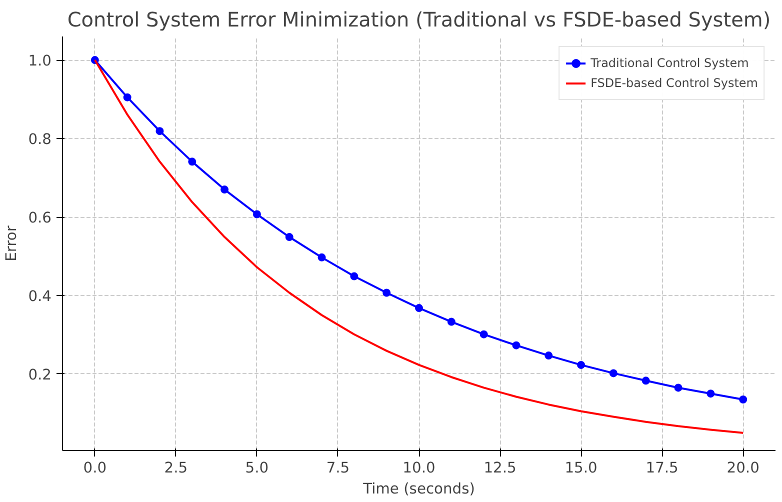  Describe the element at coordinates (40, 296) in the screenshot. I see `y-tick-label: 0.4` at that location.